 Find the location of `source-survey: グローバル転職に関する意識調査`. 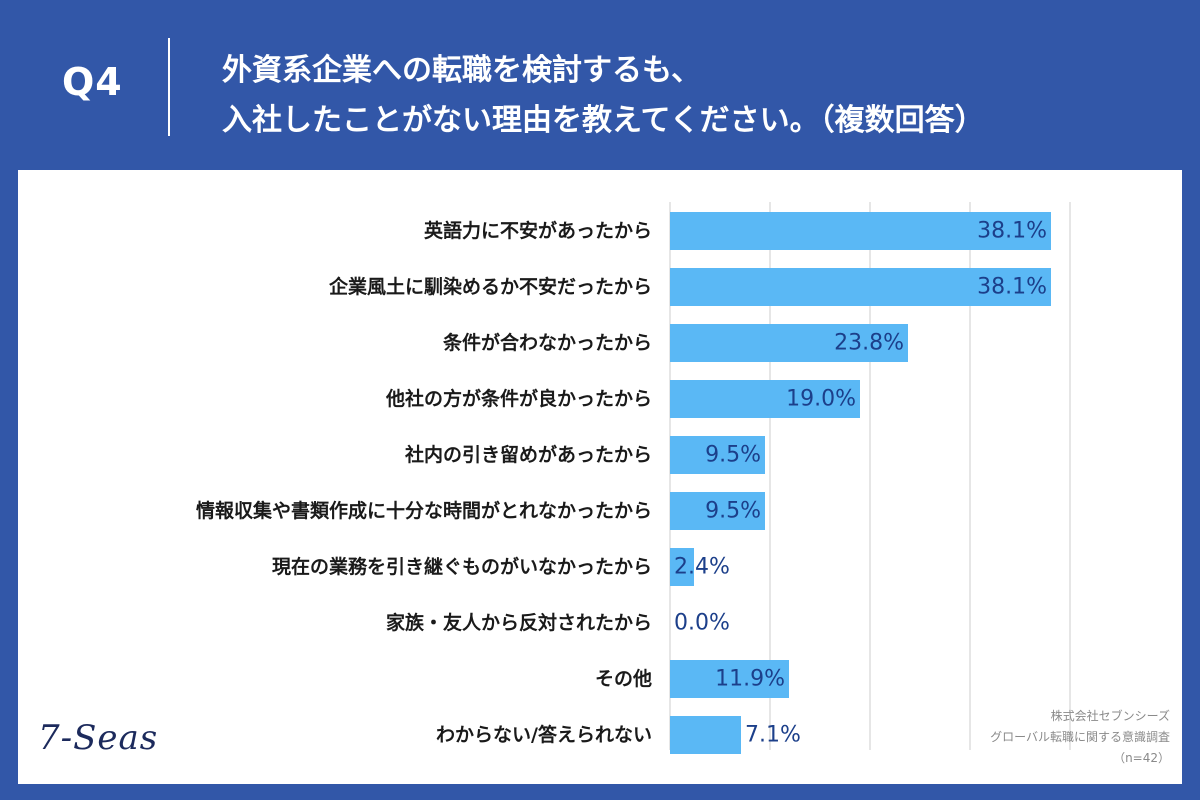

source-survey: グローバル転職に関する意識調査 is located at coordinates (1080, 737).